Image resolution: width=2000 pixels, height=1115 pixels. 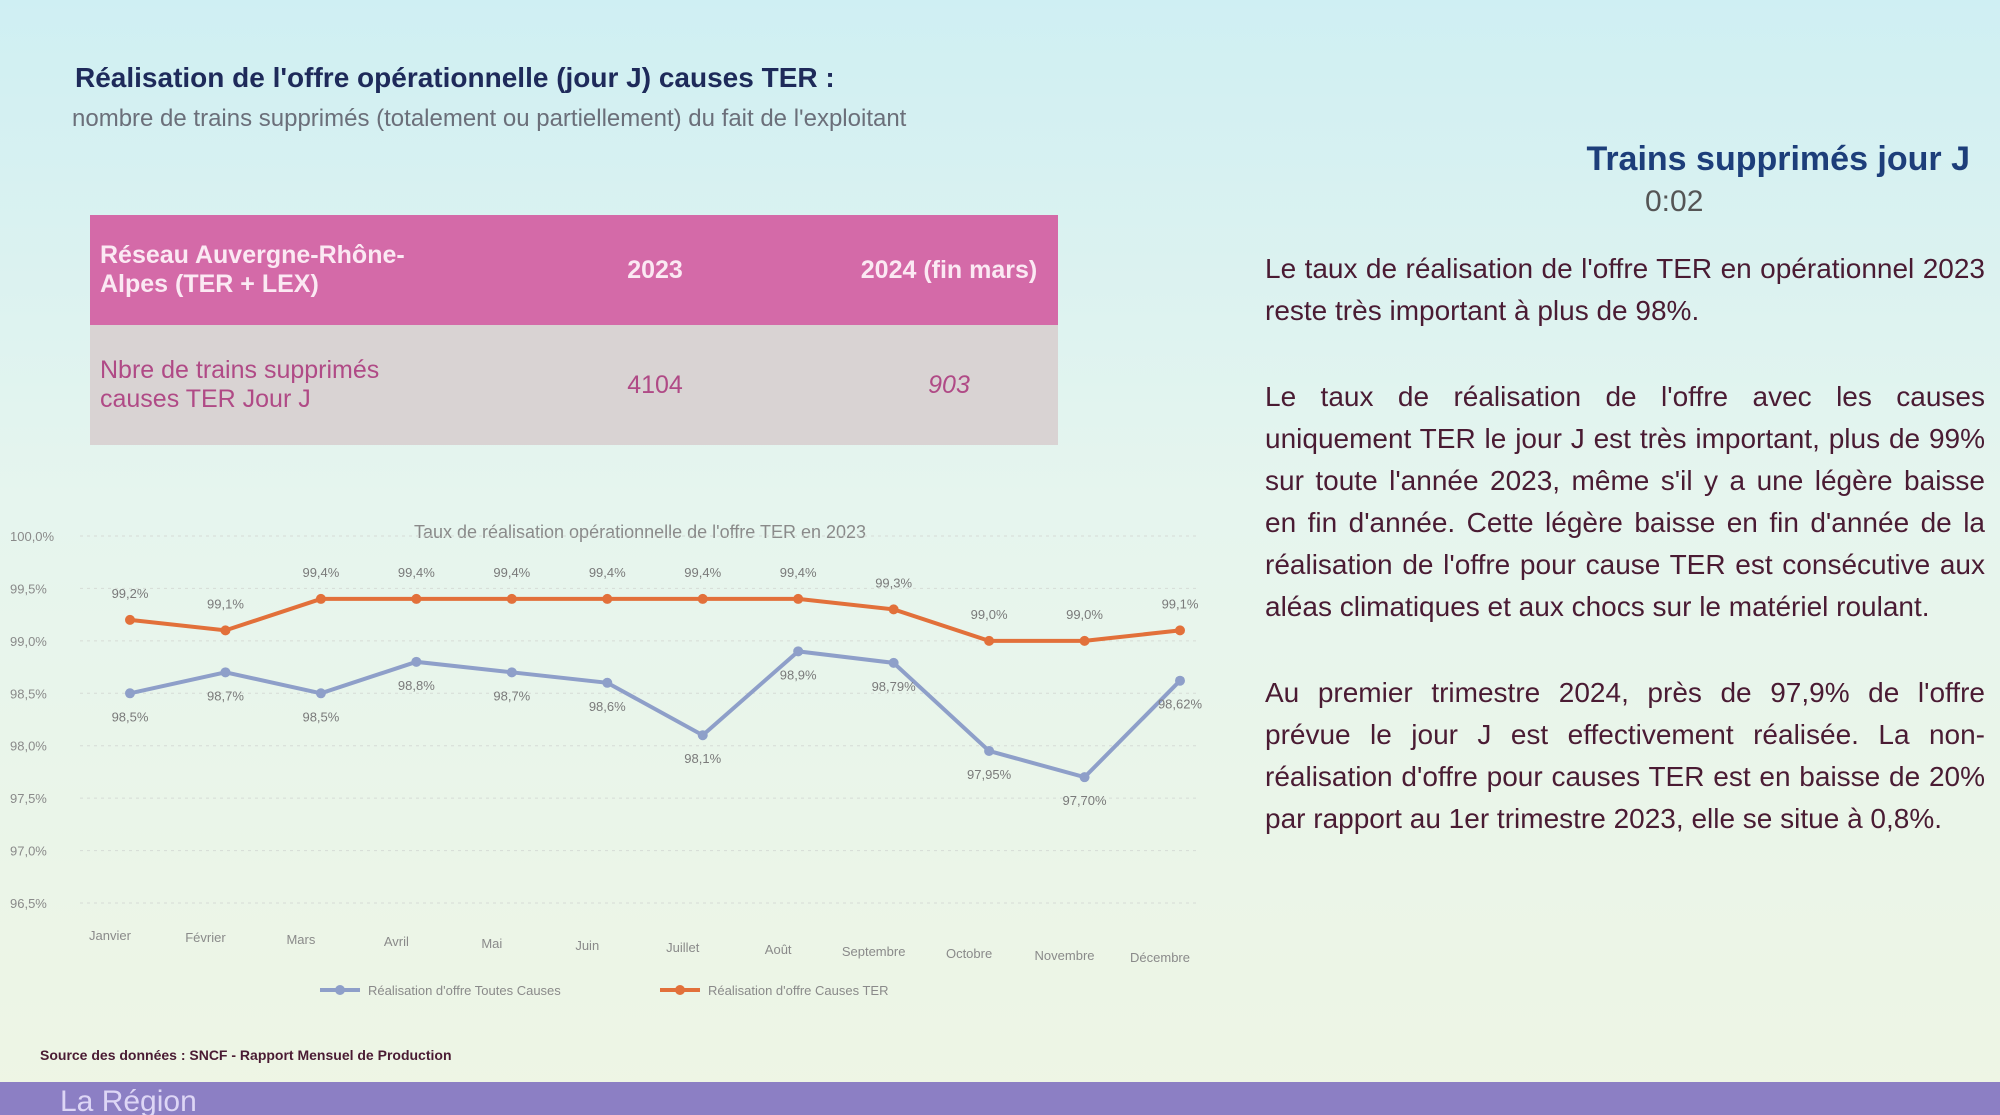 What do you see at coordinates (778, 949) in the screenshot?
I see `x-tick-label: Août` at bounding box center [778, 949].